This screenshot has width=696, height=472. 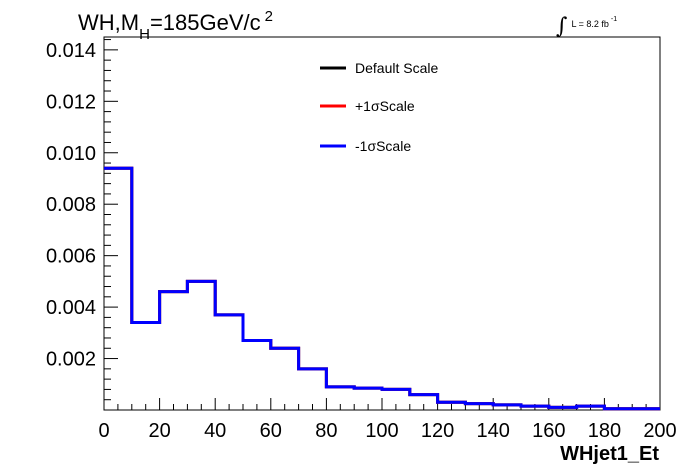 What do you see at coordinates (71, 102) in the screenshot?
I see `y-tick-label: 0.012` at bounding box center [71, 102].